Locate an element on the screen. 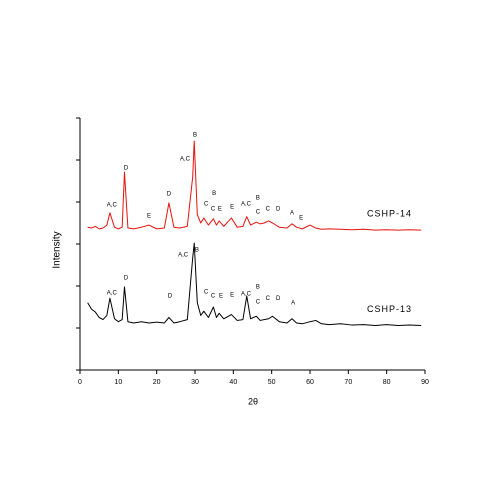 Image resolution: width=500 pixels, height=500 pixels. x-tick-label: 60 is located at coordinates (310, 382).